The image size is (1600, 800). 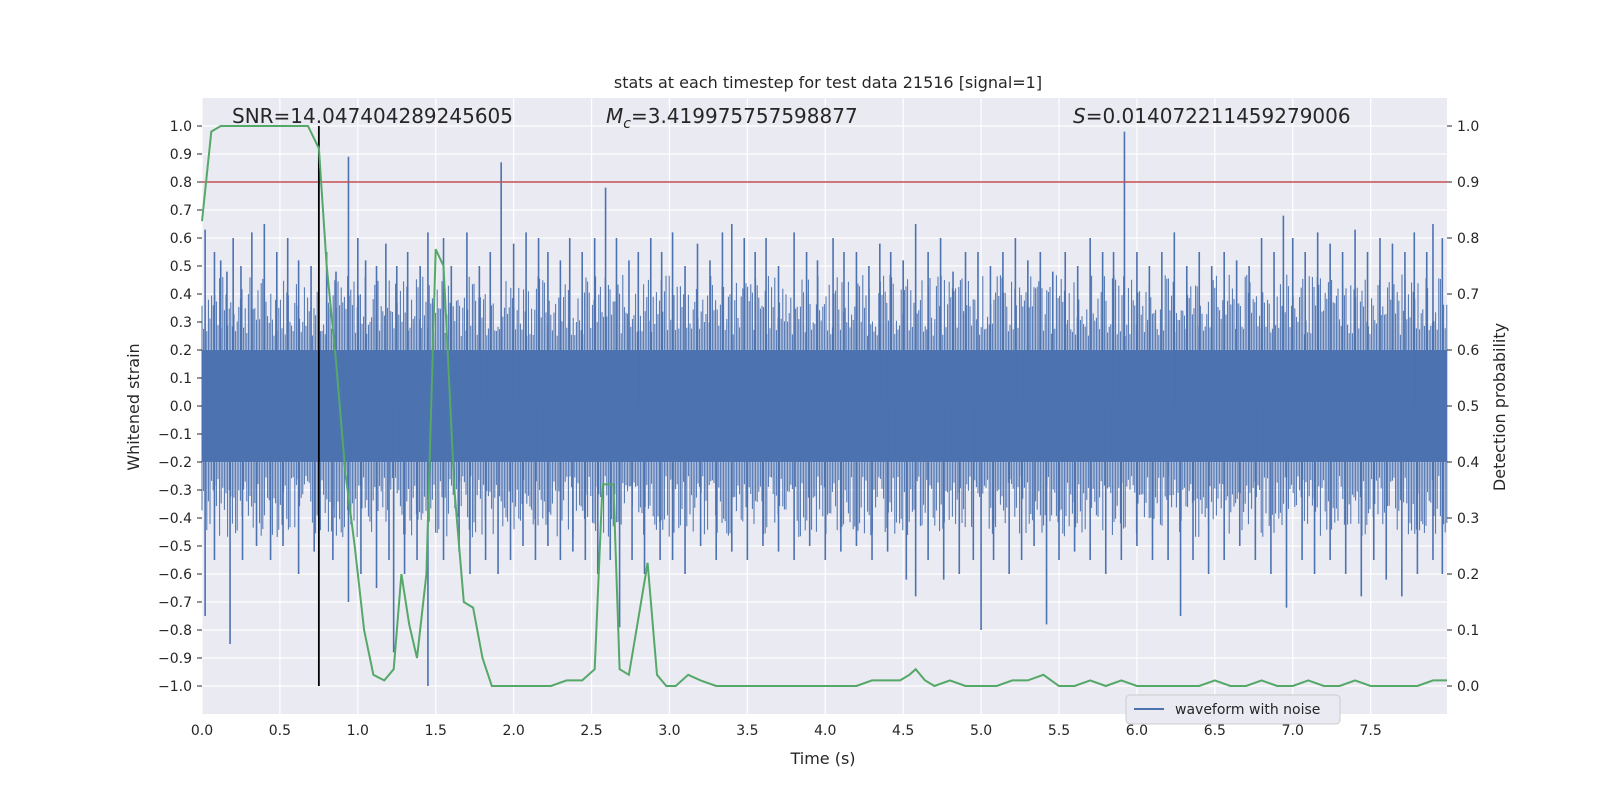 What do you see at coordinates (181, 379) in the screenshot?
I see `y-tick-label-left: 0.1` at bounding box center [181, 379].